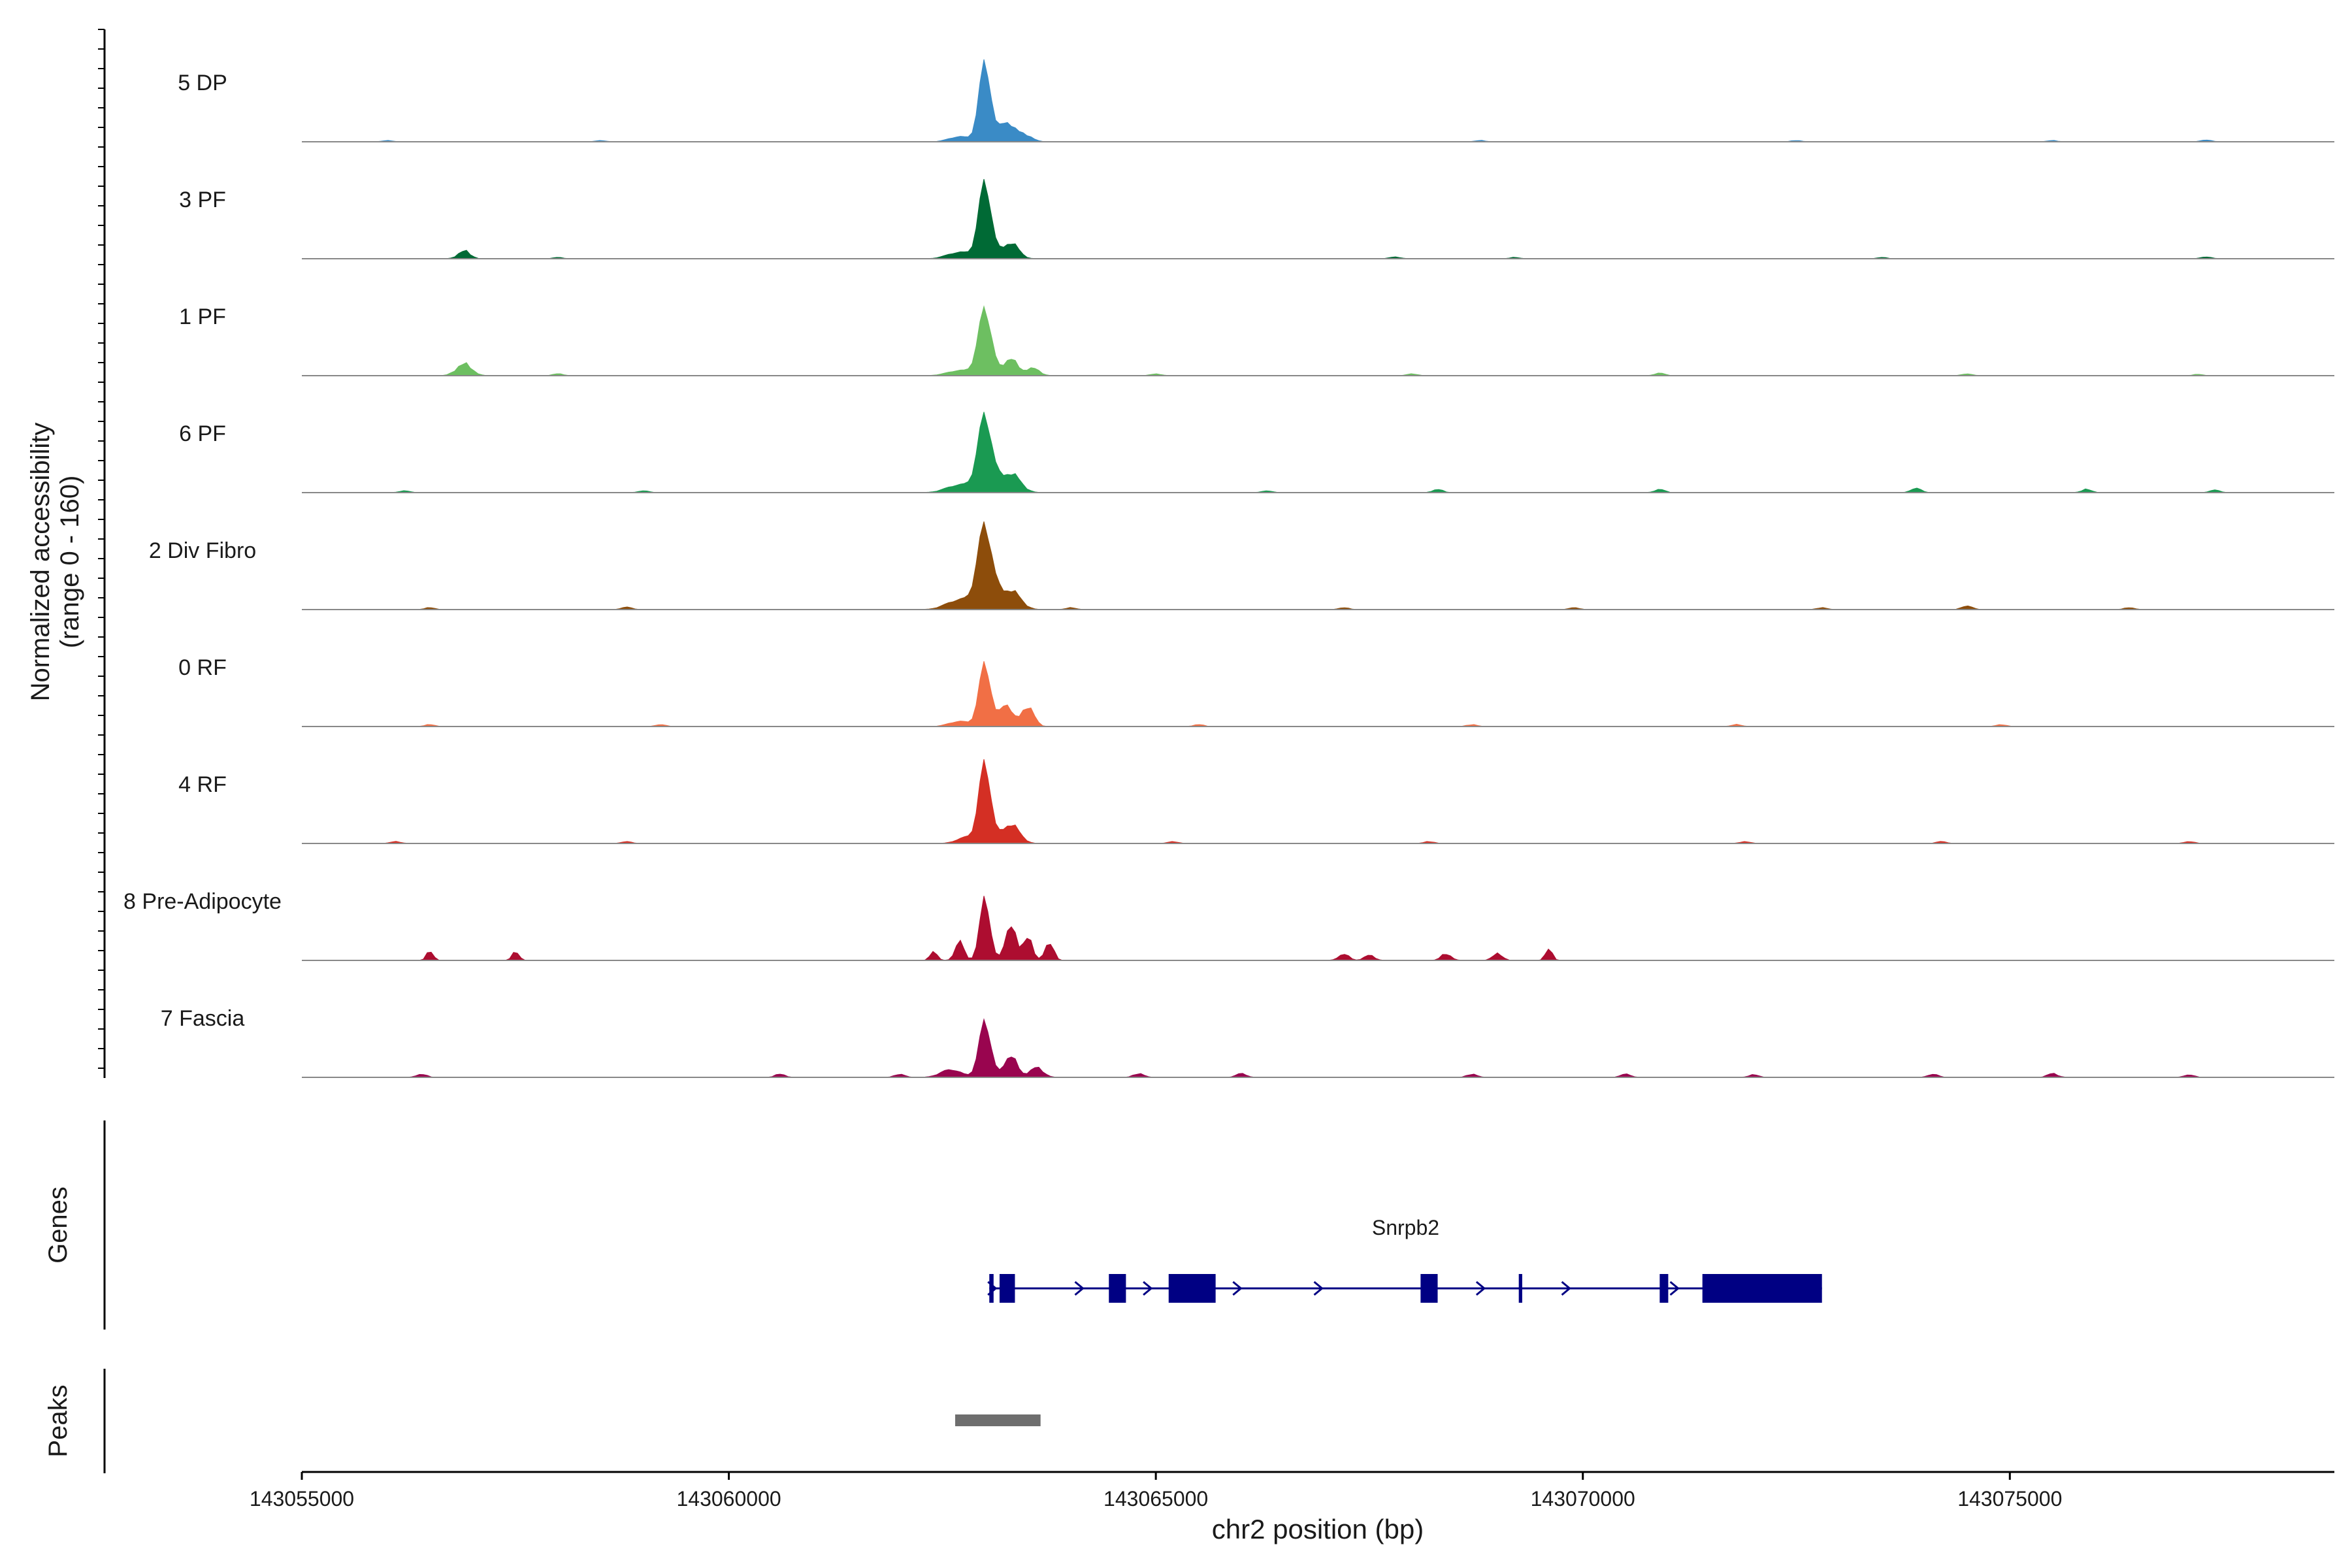 The height and width of the screenshot is (1568, 2352). What do you see at coordinates (202, 433) in the screenshot?
I see `track-label: 6 PF` at bounding box center [202, 433].